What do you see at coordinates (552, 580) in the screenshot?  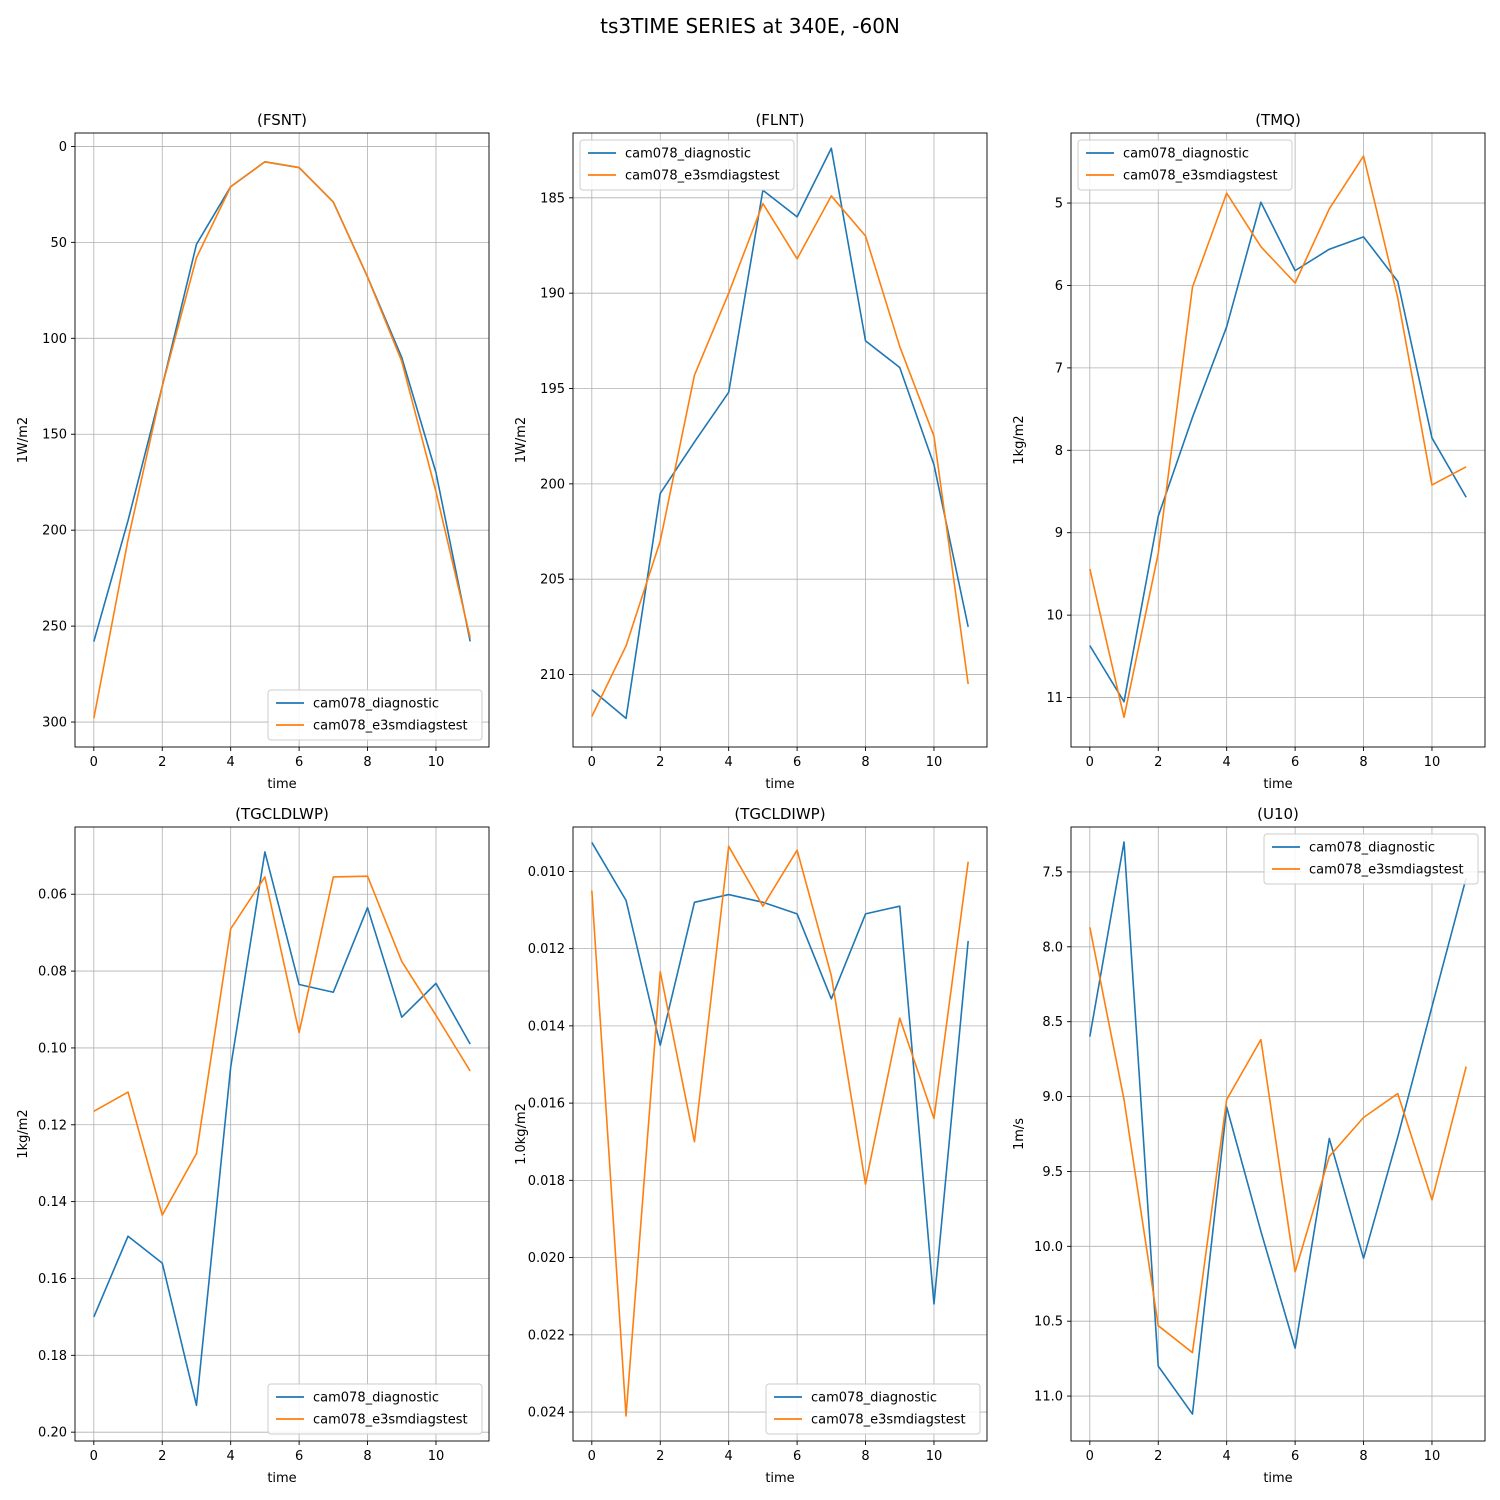 I see `y-tick-label: 205` at bounding box center [552, 580].